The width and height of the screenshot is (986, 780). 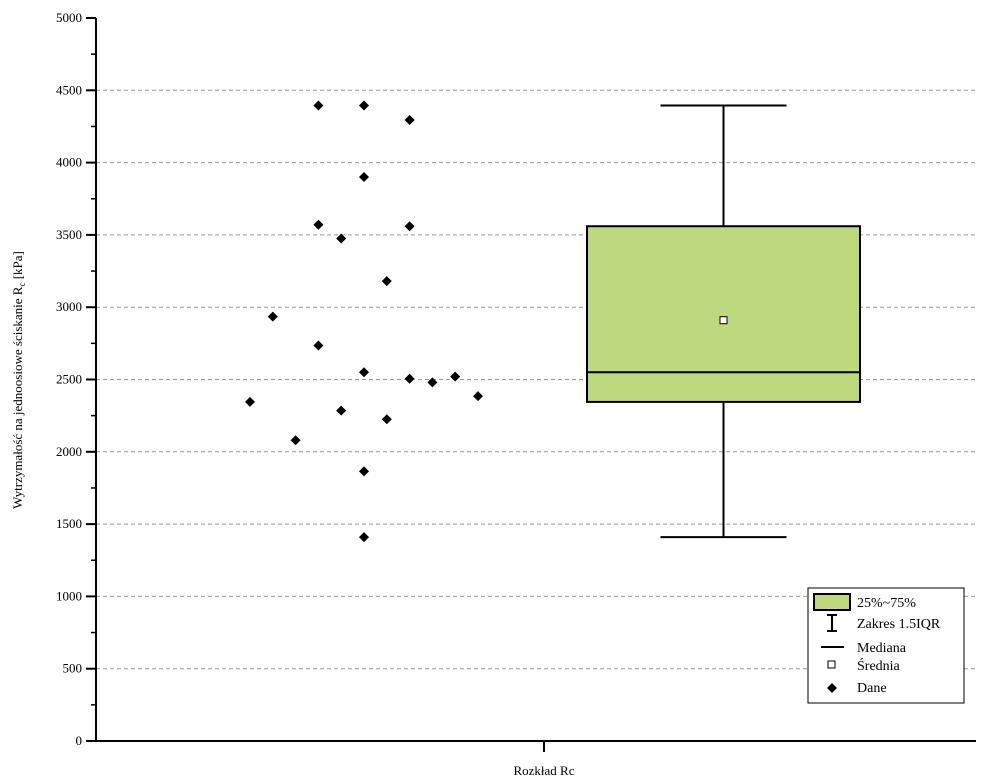 I want to click on y-axis-ticks: 0 500 1000 1500 2000 2500 3000 3500 4000 4500 5000, so click(x=76, y=379).